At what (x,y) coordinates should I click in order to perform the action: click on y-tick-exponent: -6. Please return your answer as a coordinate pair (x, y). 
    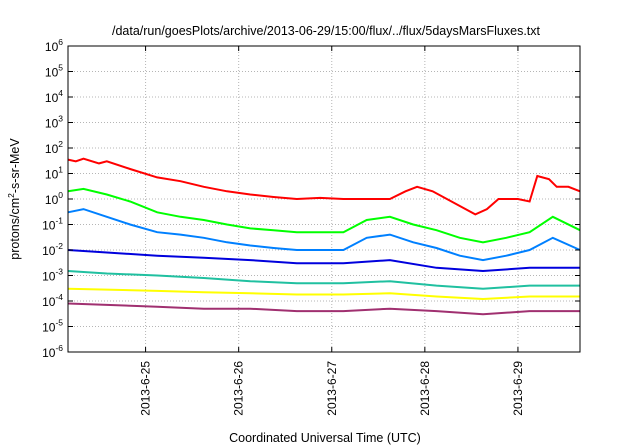
    Looking at the image, I should click on (59, 348).